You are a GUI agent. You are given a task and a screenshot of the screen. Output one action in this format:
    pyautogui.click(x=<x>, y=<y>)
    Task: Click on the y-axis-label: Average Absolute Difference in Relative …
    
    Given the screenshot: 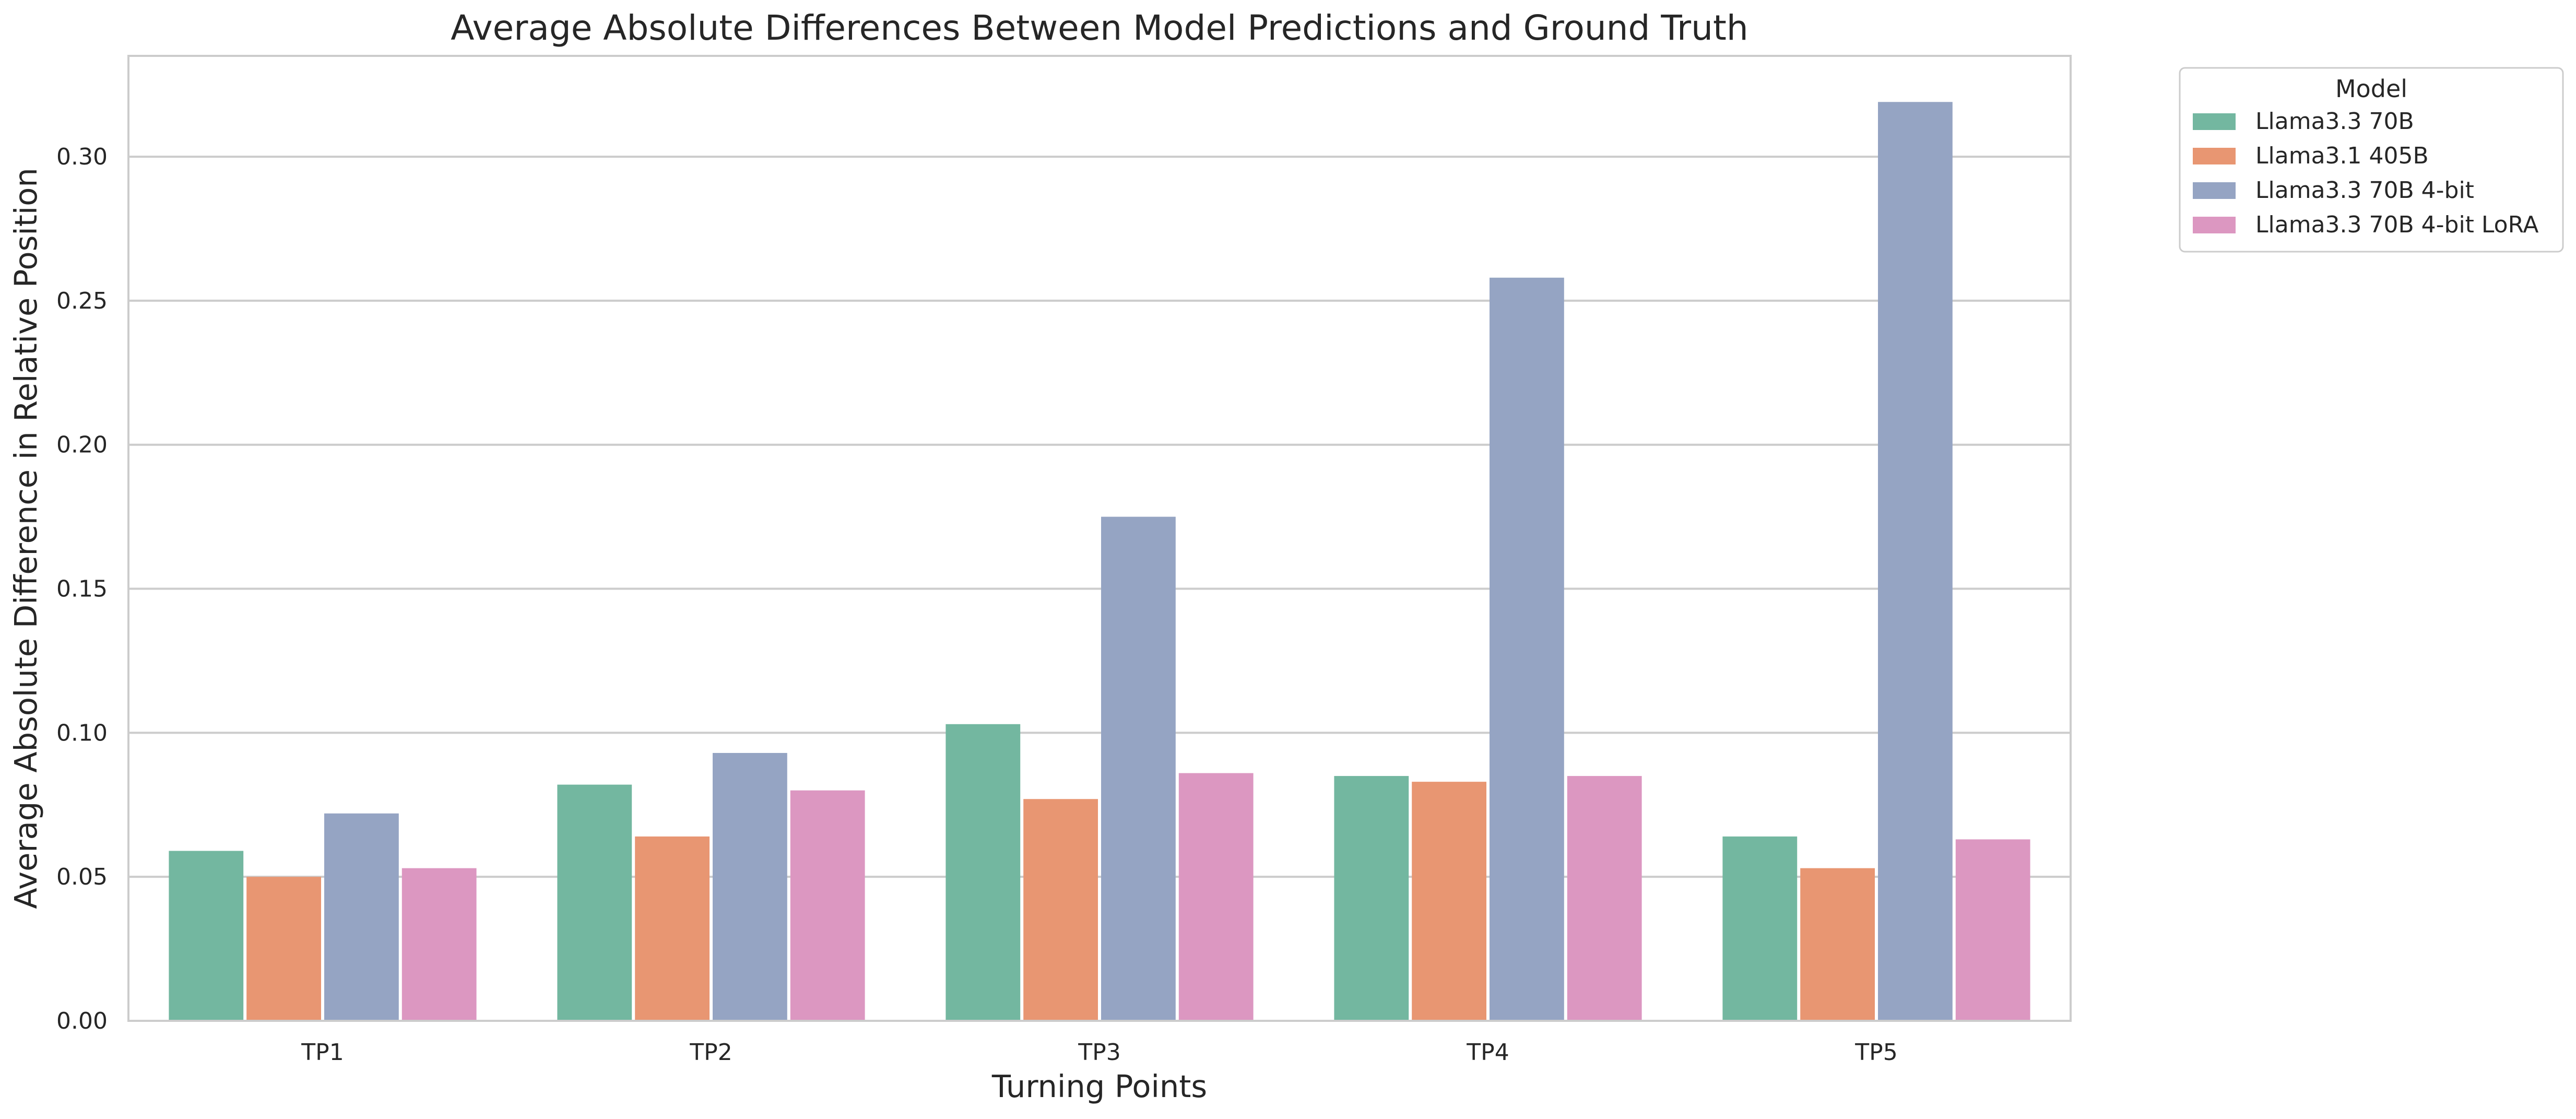 What is the action you would take?
    pyautogui.click(x=26, y=538)
    